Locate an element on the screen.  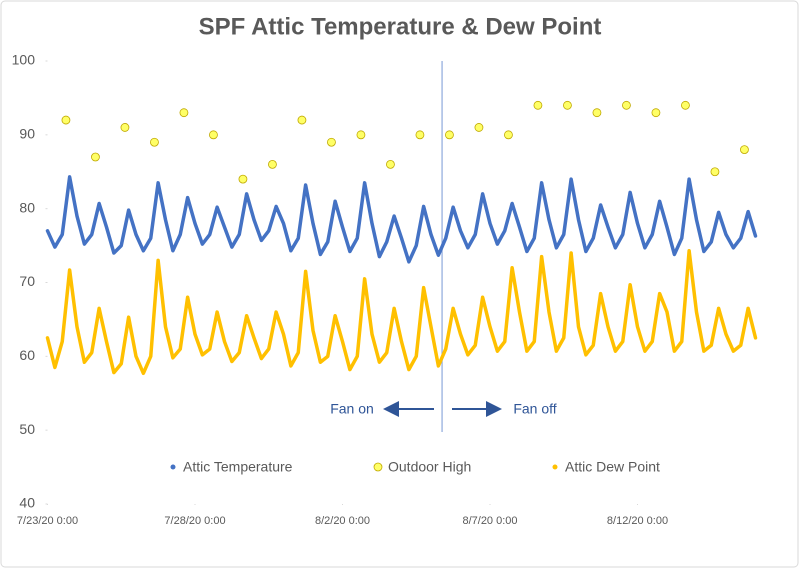
chart-title: SPF Attic Temperature & Dew Point is located at coordinates (400, 26).